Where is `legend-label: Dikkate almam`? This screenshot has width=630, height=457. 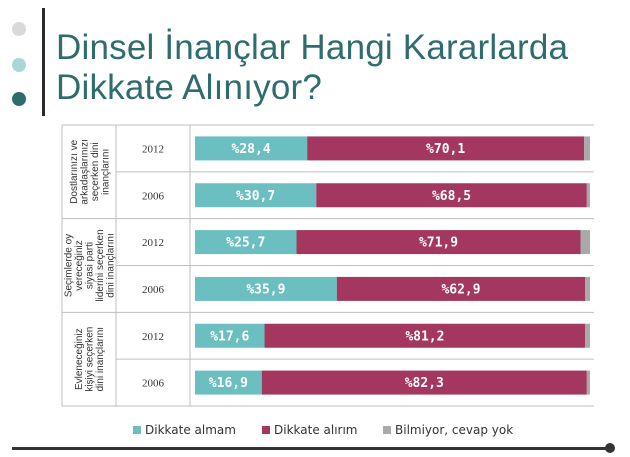
legend-label: Dikkate almam is located at coordinates (190, 430).